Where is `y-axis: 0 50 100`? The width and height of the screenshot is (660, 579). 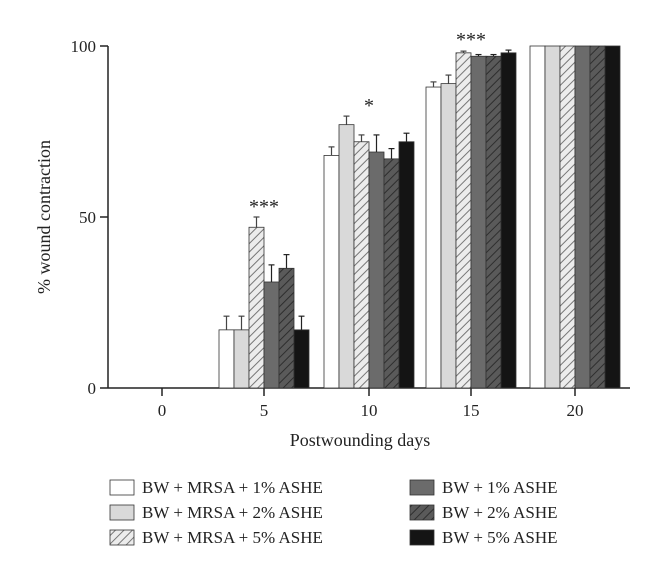 y-axis: 0 50 100 is located at coordinates (90, 217).